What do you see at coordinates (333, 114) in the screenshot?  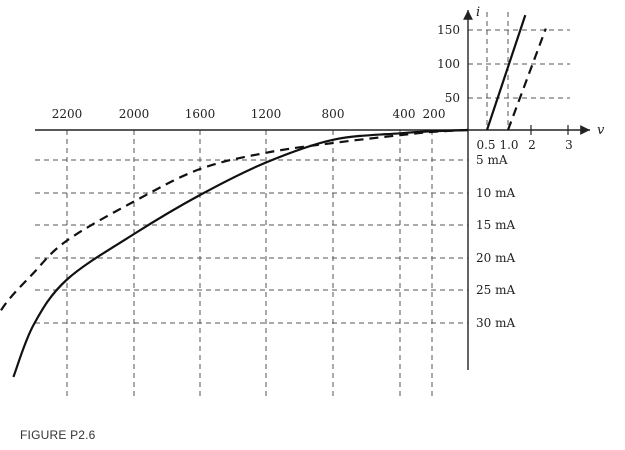 I see `x-tick-800: 800` at bounding box center [333, 114].